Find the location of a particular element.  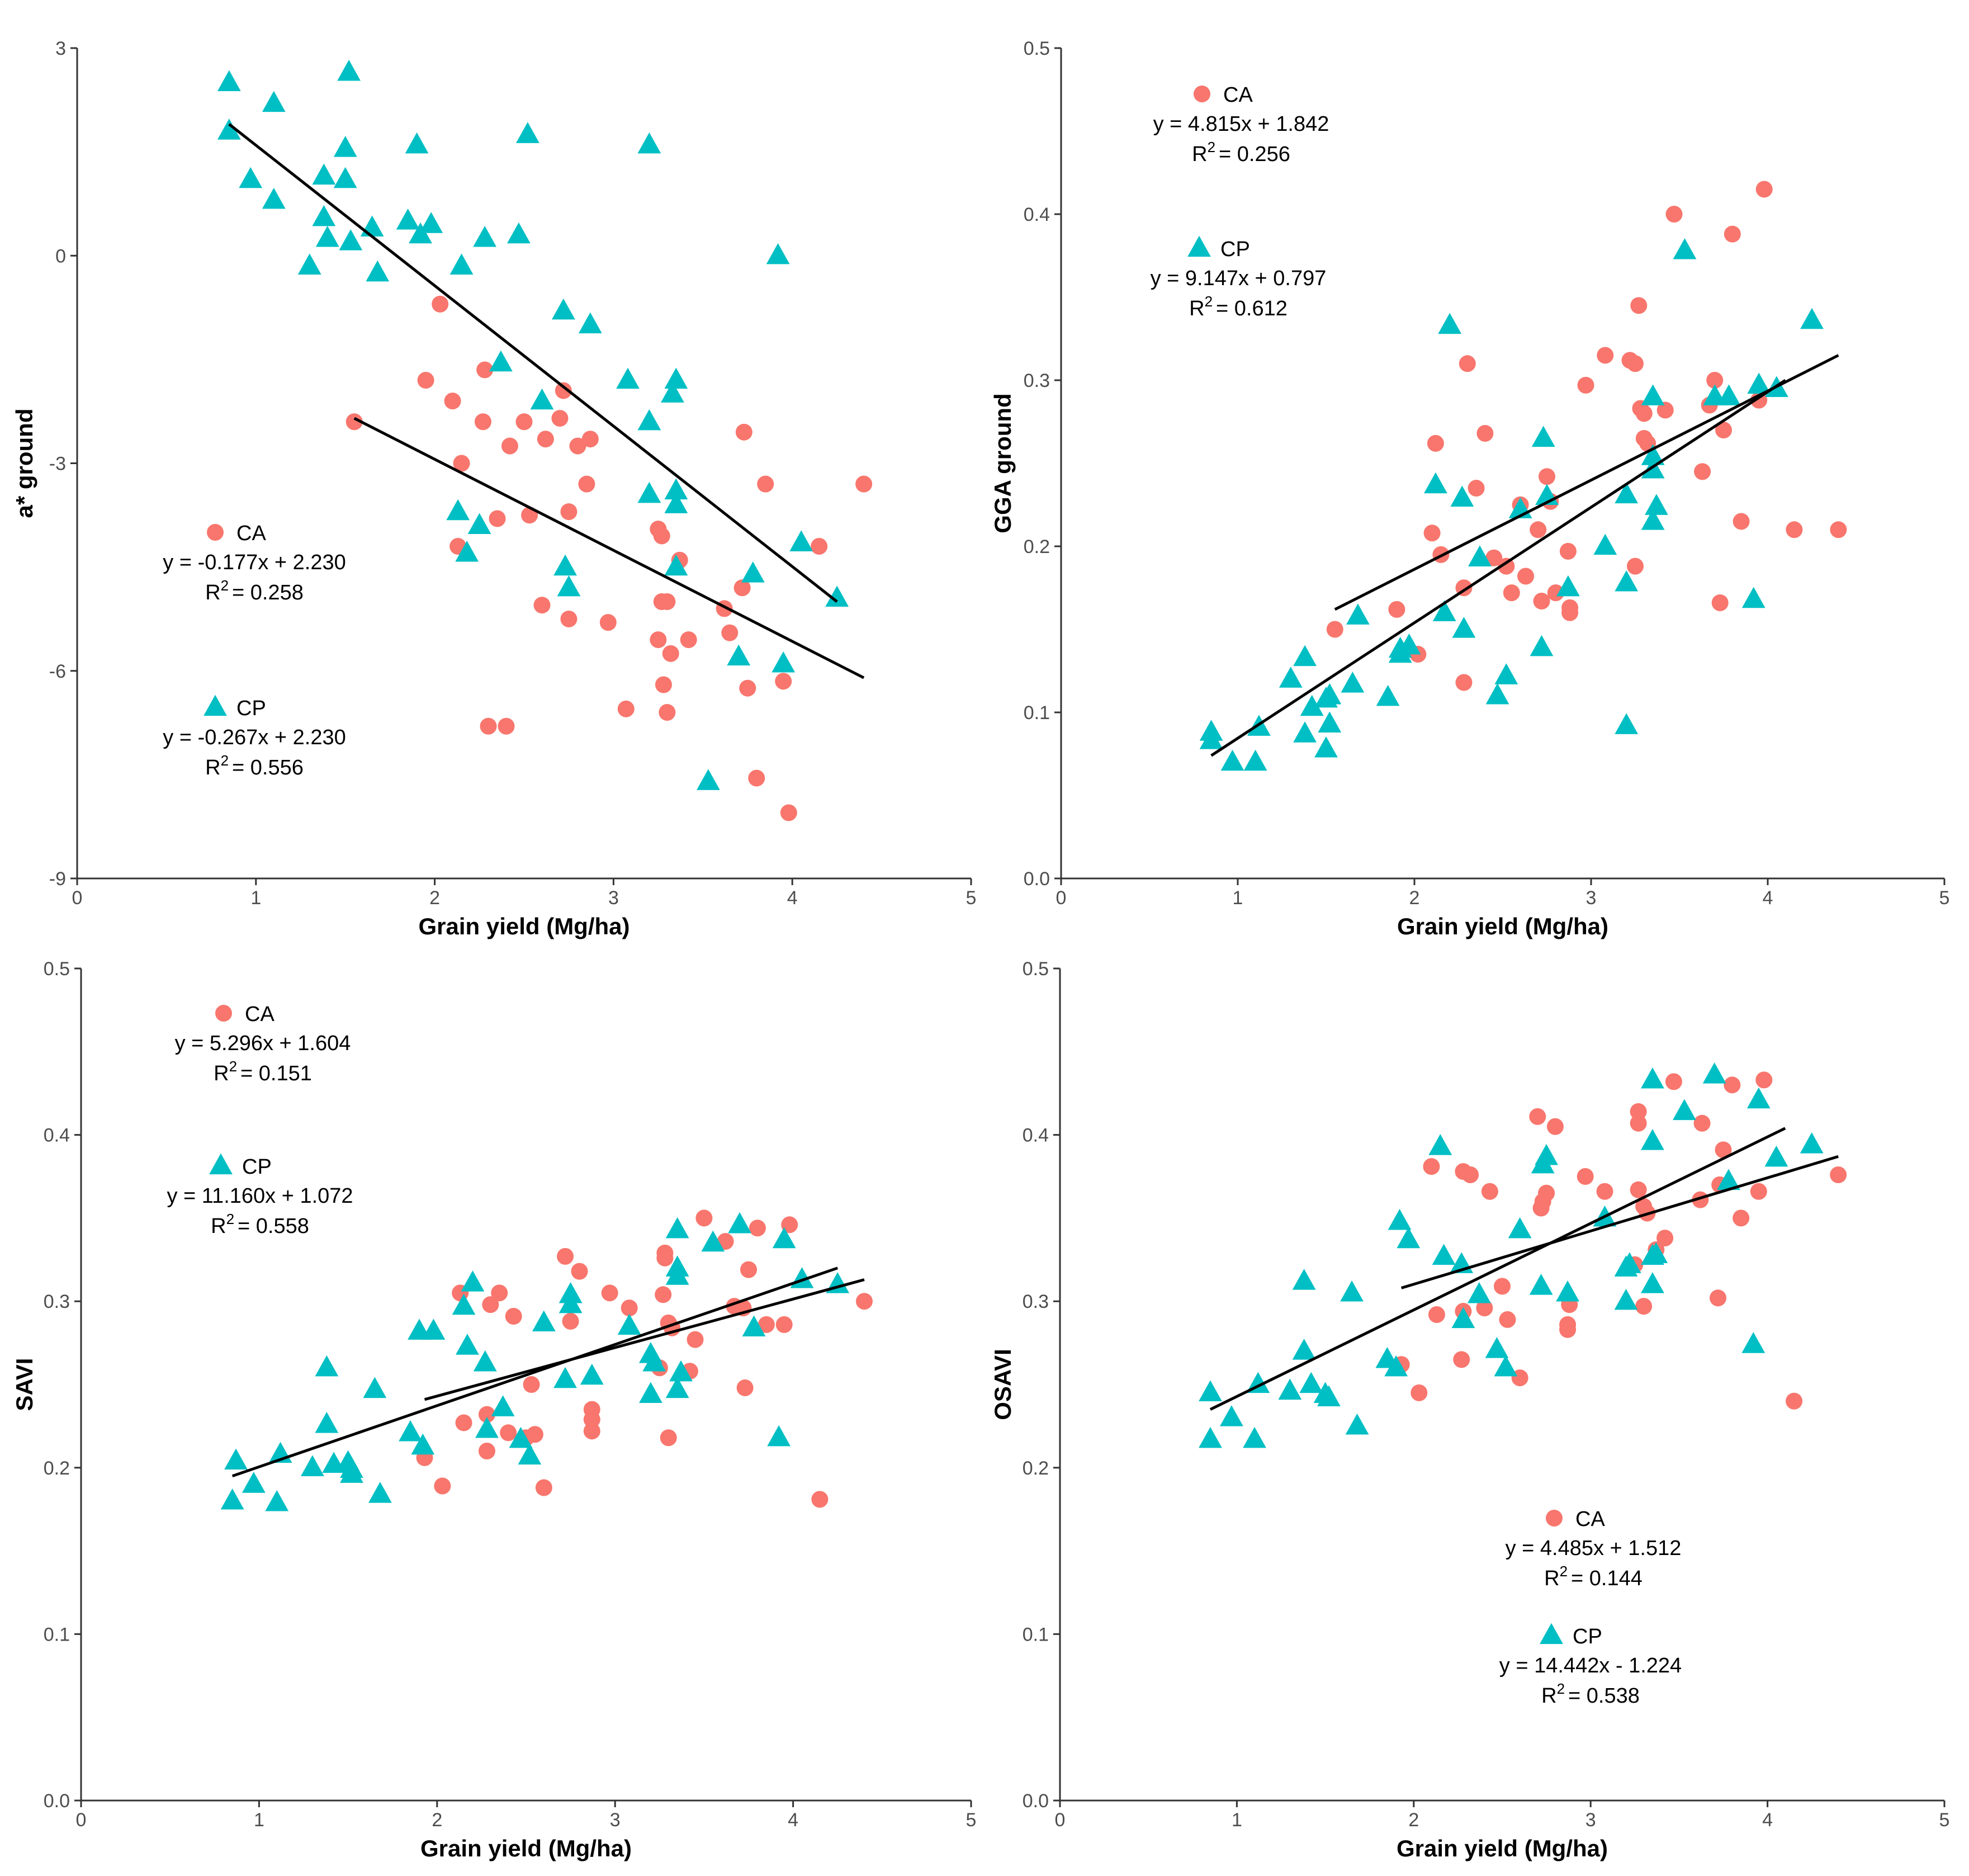

y-tick-label: 0.3 is located at coordinates (1037, 381).